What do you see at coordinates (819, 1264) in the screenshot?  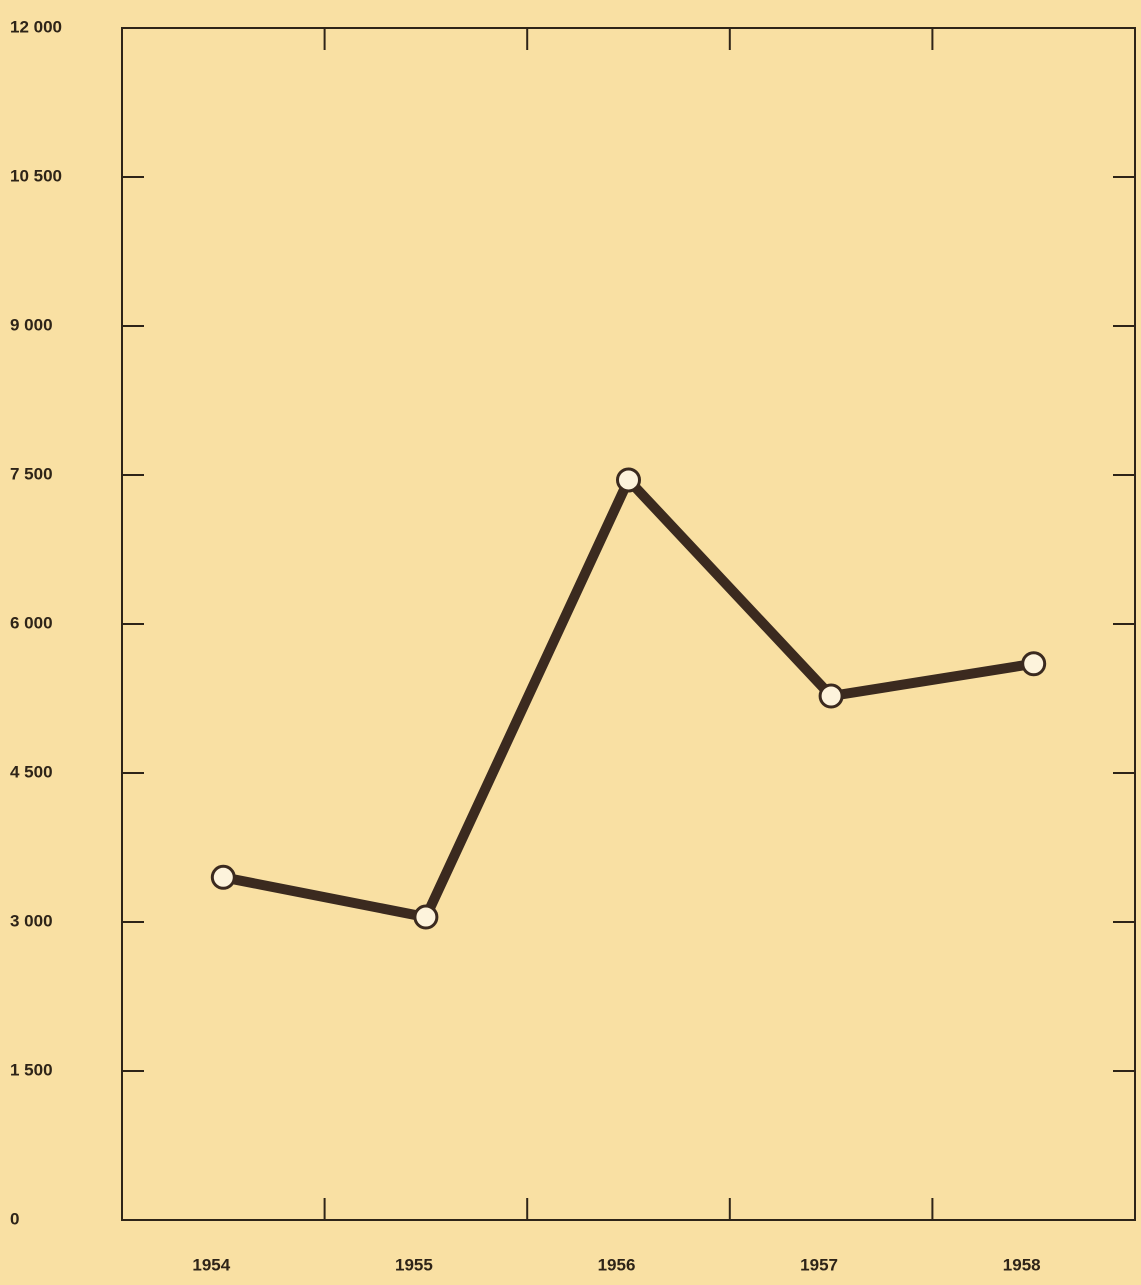 I see `x-tick-label: 1957` at bounding box center [819, 1264].